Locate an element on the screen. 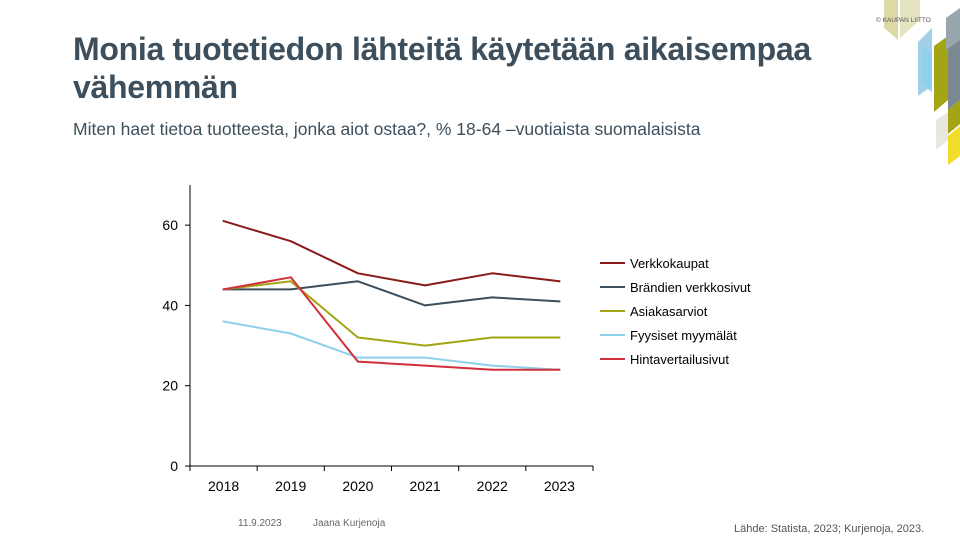 This screenshot has width=960, height=540. brand-decoration is located at coordinates (922, 82).